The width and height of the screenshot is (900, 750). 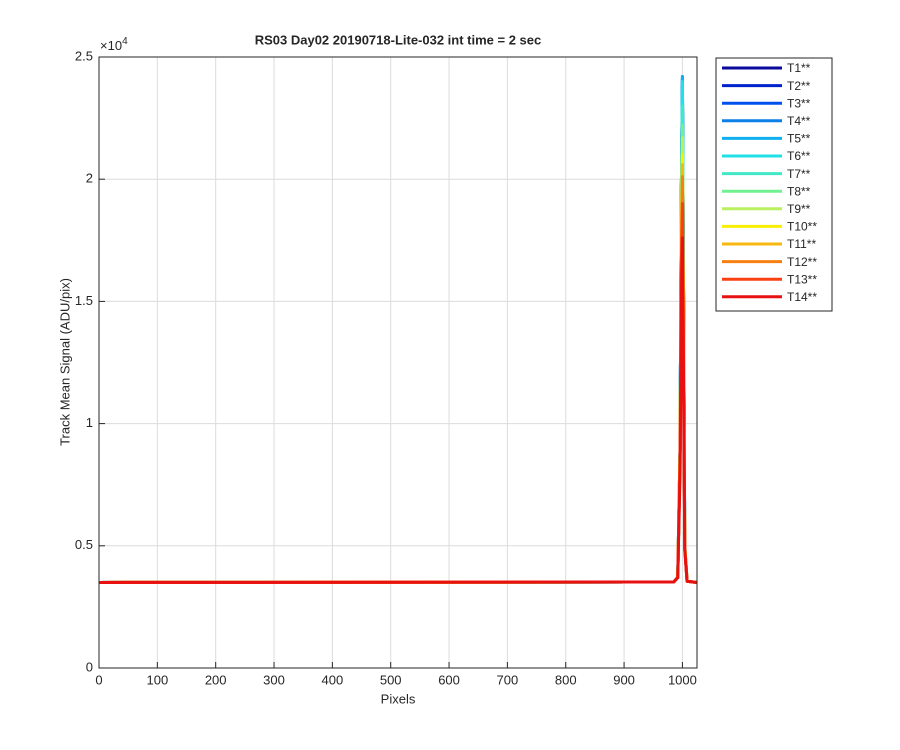 What do you see at coordinates (624, 679) in the screenshot?
I see `x-tick-label: 900` at bounding box center [624, 679].